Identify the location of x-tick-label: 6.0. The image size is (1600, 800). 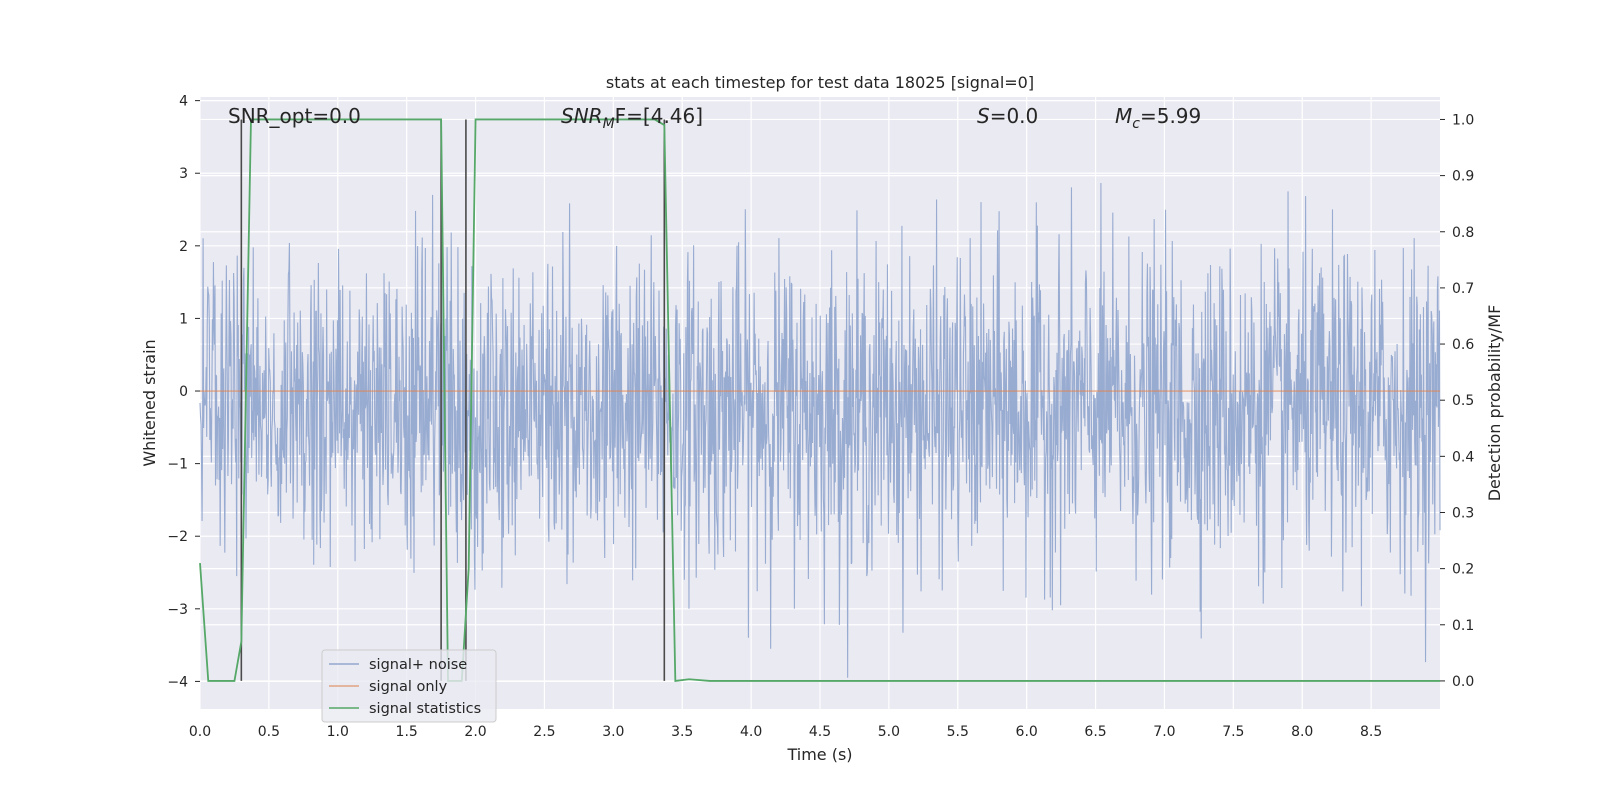
(1027, 732).